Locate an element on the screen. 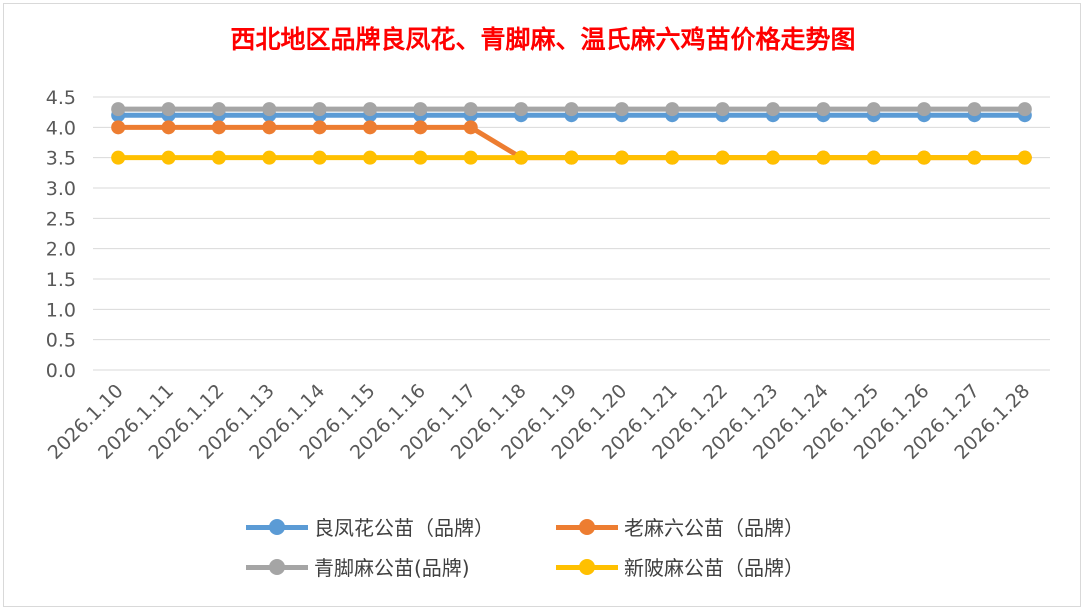 The height and width of the screenshot is (612, 1086). y-tick-label: 3.0 is located at coordinates (61, 189).